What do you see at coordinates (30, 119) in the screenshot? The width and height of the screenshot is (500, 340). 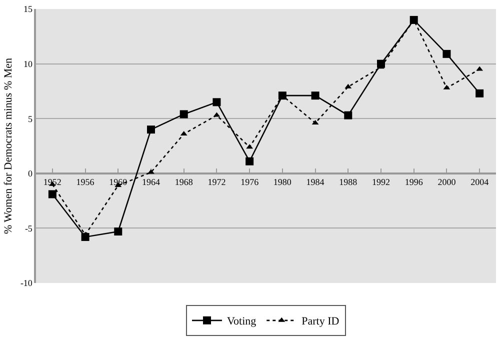 I see `y-tick-label: 5` at bounding box center [30, 119].